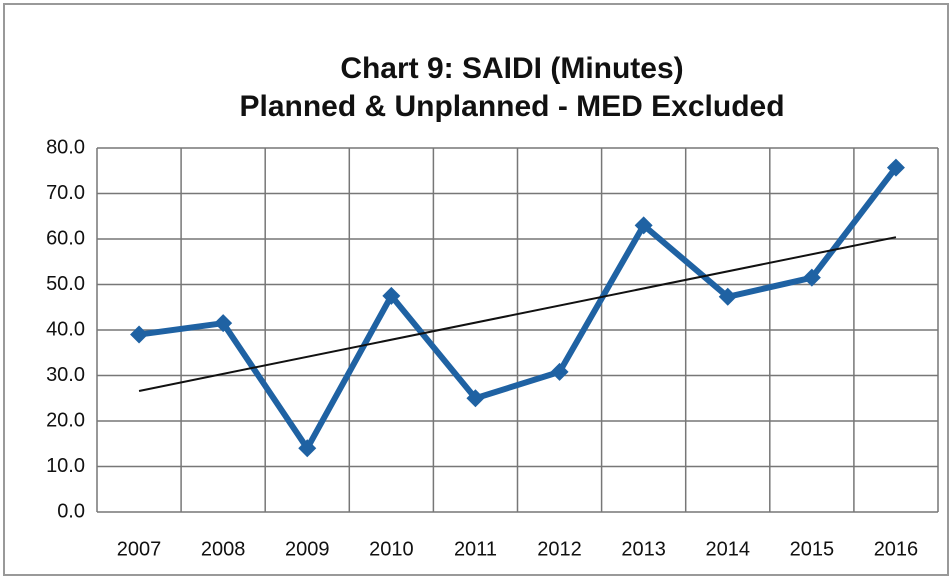 The height and width of the screenshot is (579, 952). What do you see at coordinates (139, 549) in the screenshot?
I see `x-tick-label: 2007` at bounding box center [139, 549].